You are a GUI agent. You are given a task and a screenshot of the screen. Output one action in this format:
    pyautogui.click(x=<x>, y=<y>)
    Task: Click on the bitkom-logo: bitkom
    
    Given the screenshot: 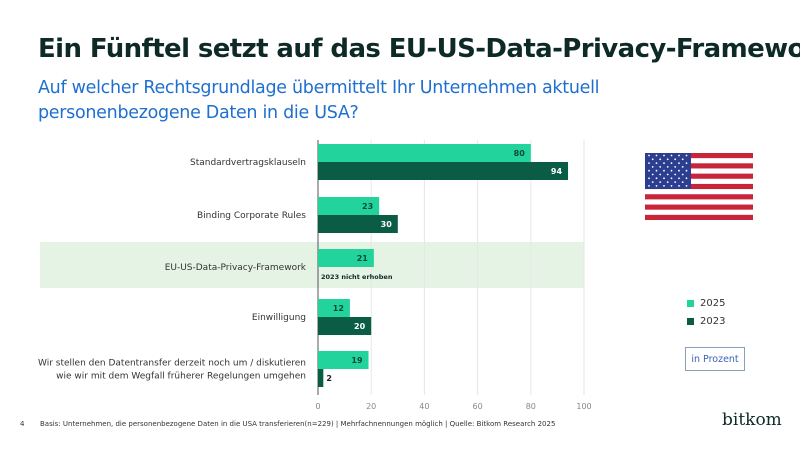 What is the action you would take?
    pyautogui.click(x=752, y=420)
    